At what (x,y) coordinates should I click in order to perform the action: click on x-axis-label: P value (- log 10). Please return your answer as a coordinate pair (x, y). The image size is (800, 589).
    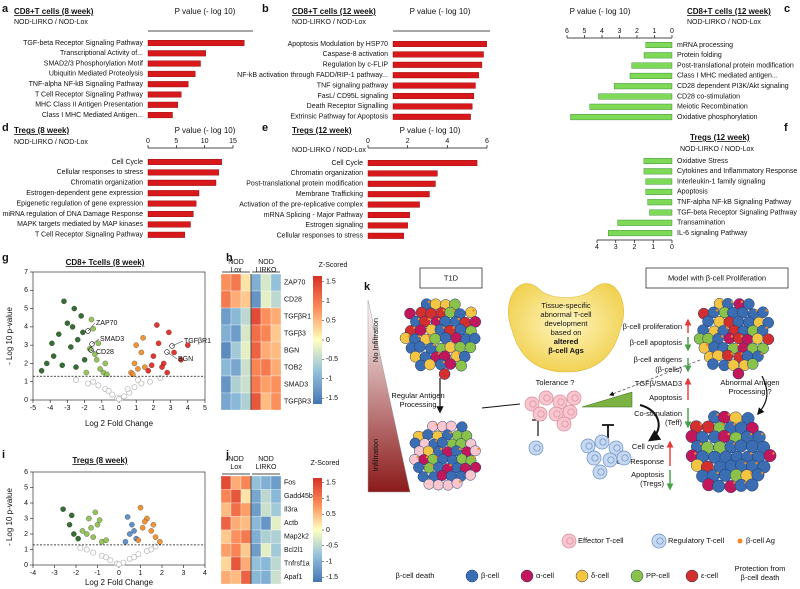
    Looking at the image, I should click on (430, 130).